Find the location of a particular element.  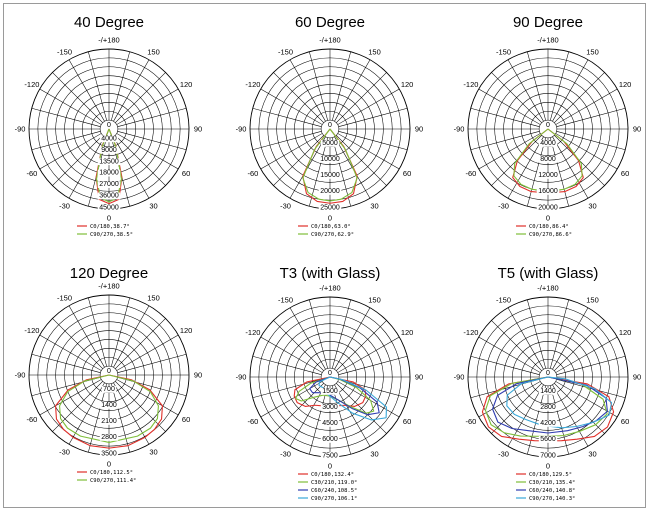

radial-tick-label: 12000 is located at coordinates (548, 175).